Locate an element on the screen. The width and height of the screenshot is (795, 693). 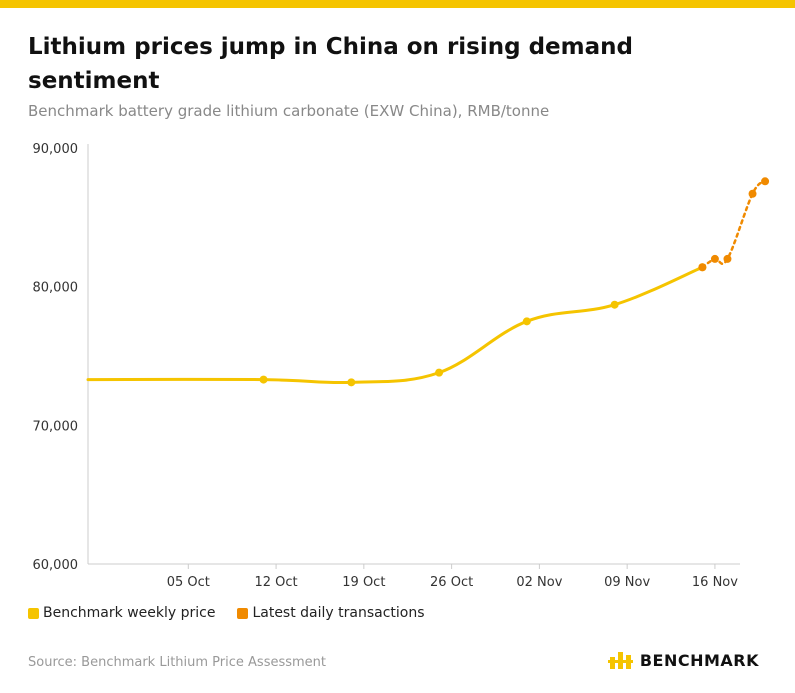
x-tick-label: 09 Nov is located at coordinates (627, 582).